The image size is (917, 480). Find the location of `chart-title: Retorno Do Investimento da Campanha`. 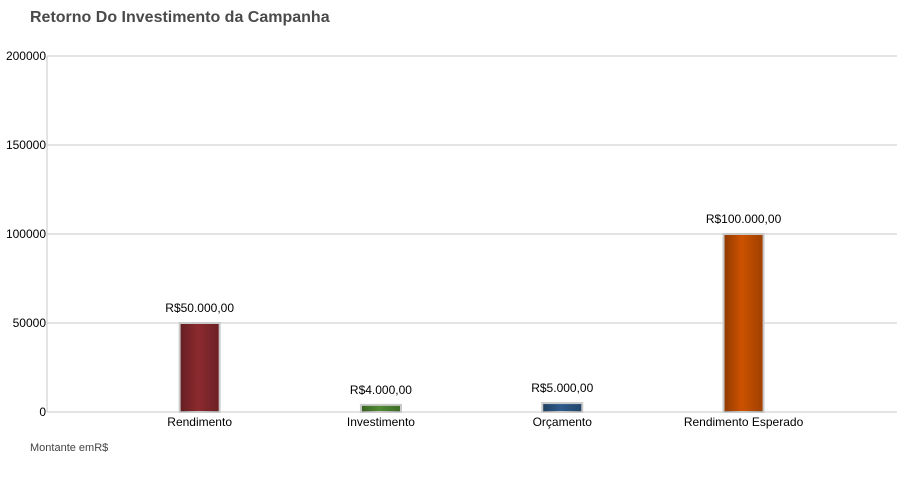

chart-title: Retorno Do Investimento da Campanha is located at coordinates (180, 17).